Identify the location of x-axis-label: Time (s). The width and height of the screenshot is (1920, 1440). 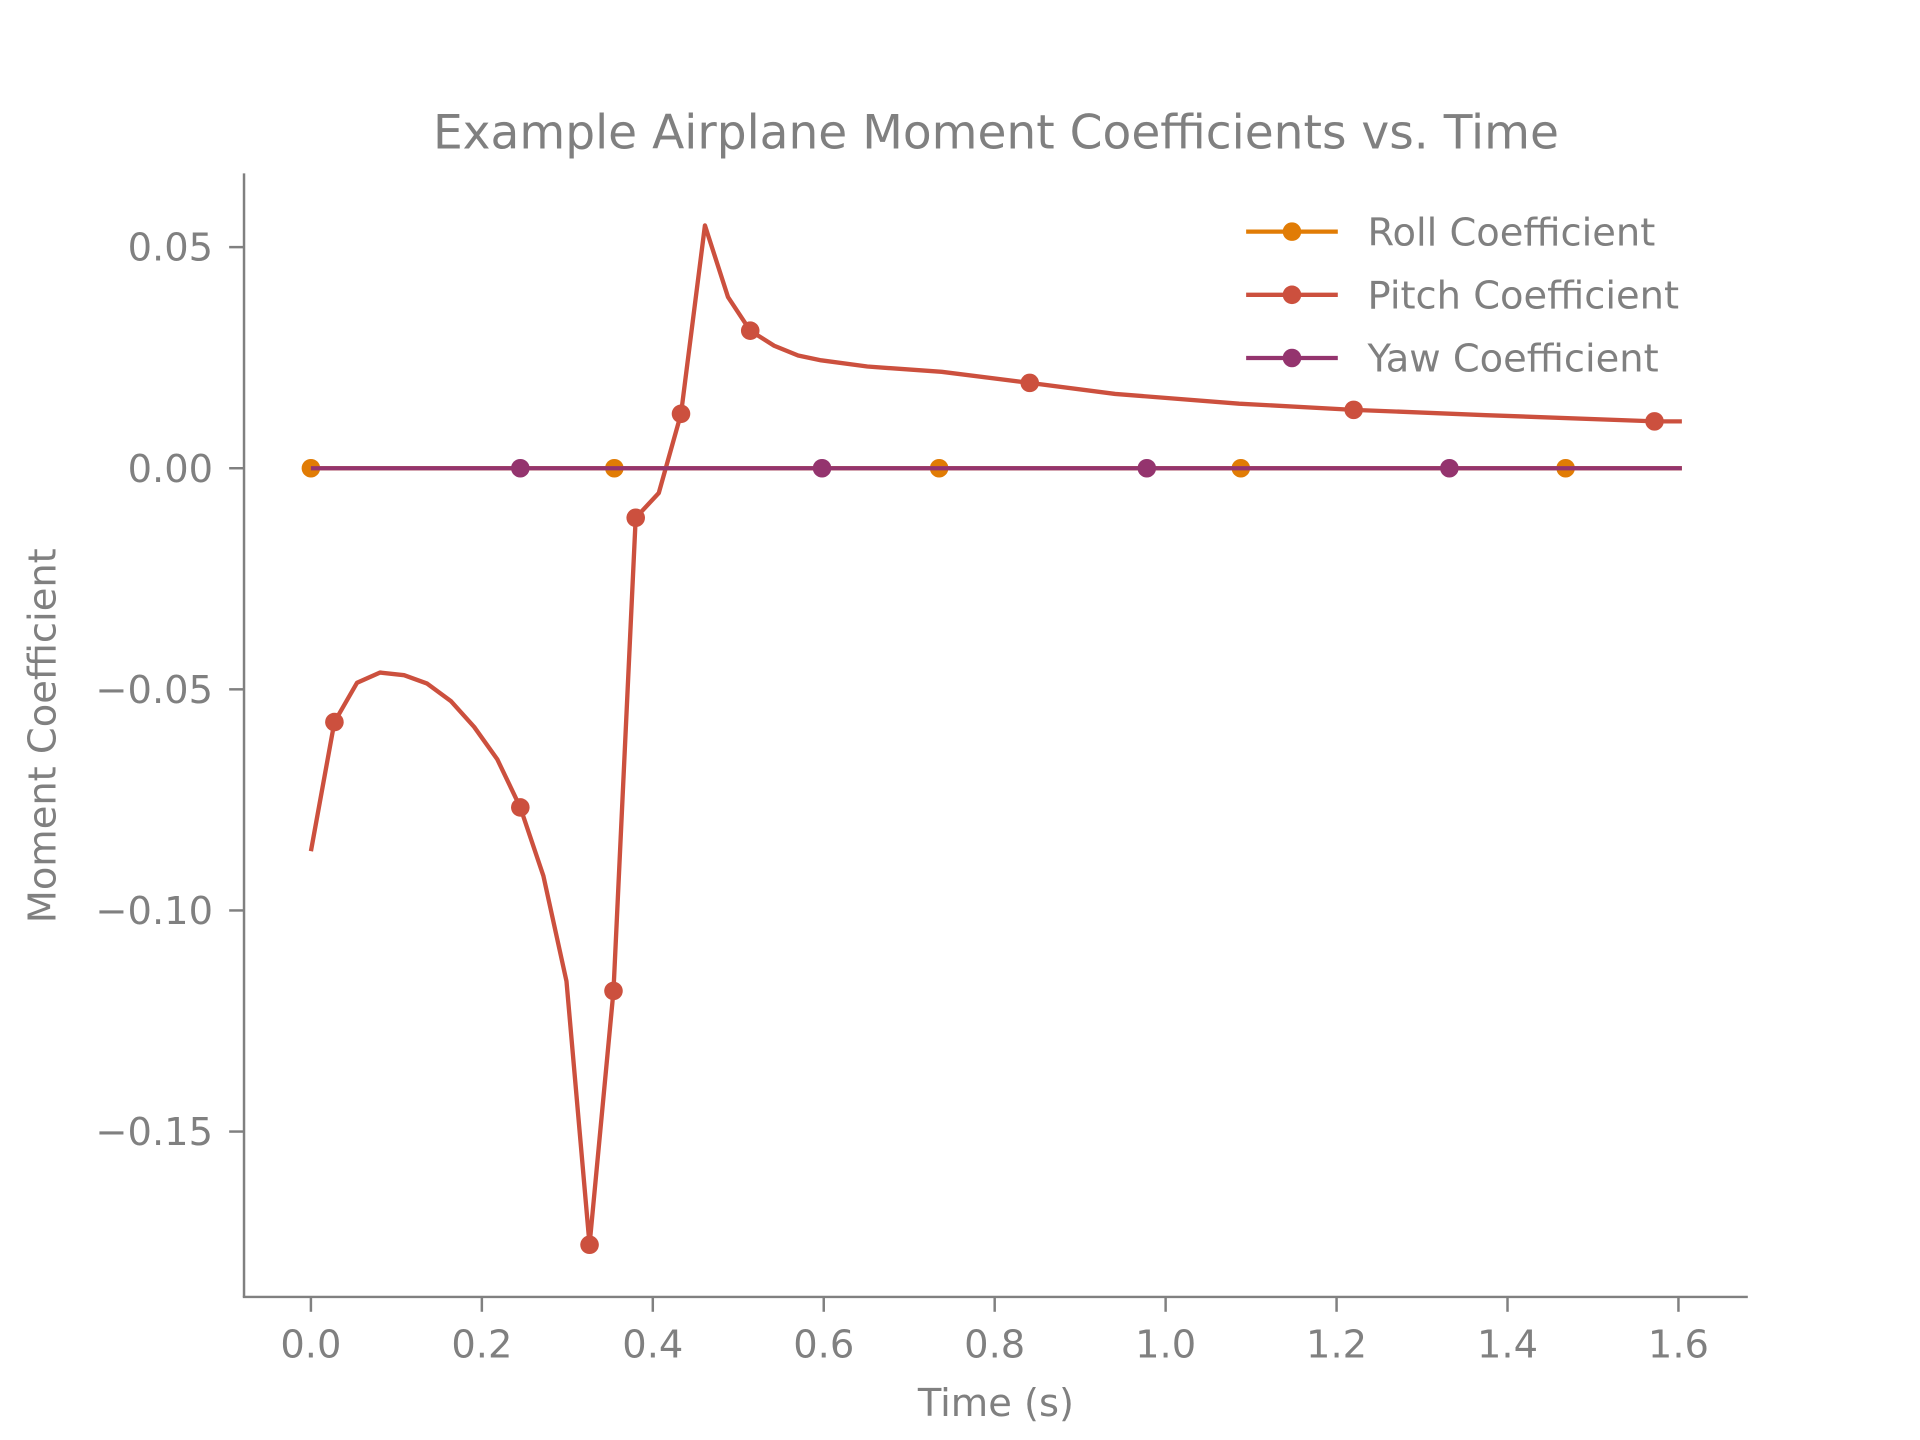
(995, 1403).